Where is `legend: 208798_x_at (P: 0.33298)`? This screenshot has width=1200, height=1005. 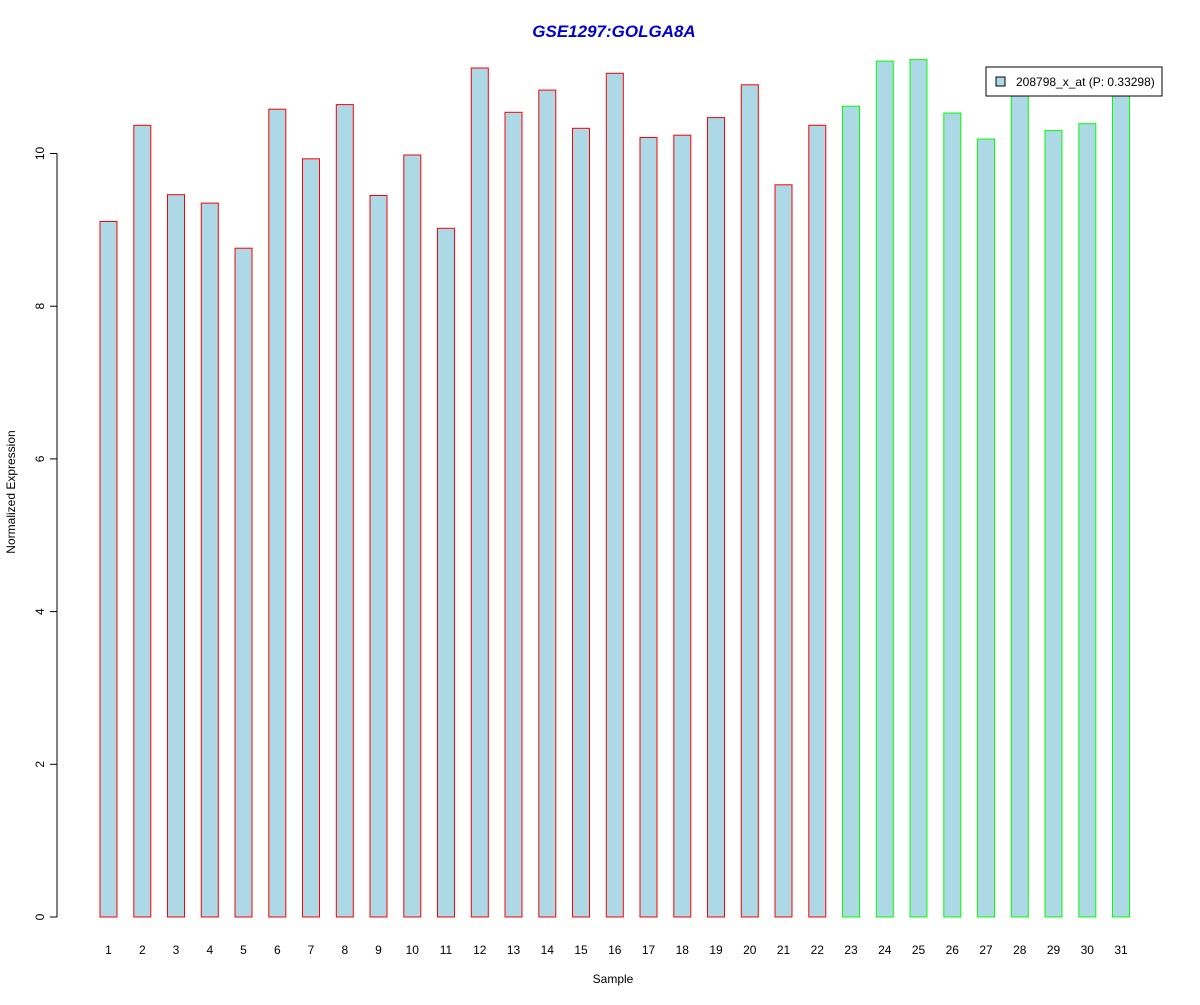
legend: 208798_x_at (P: 0.33298) is located at coordinates (1074, 81).